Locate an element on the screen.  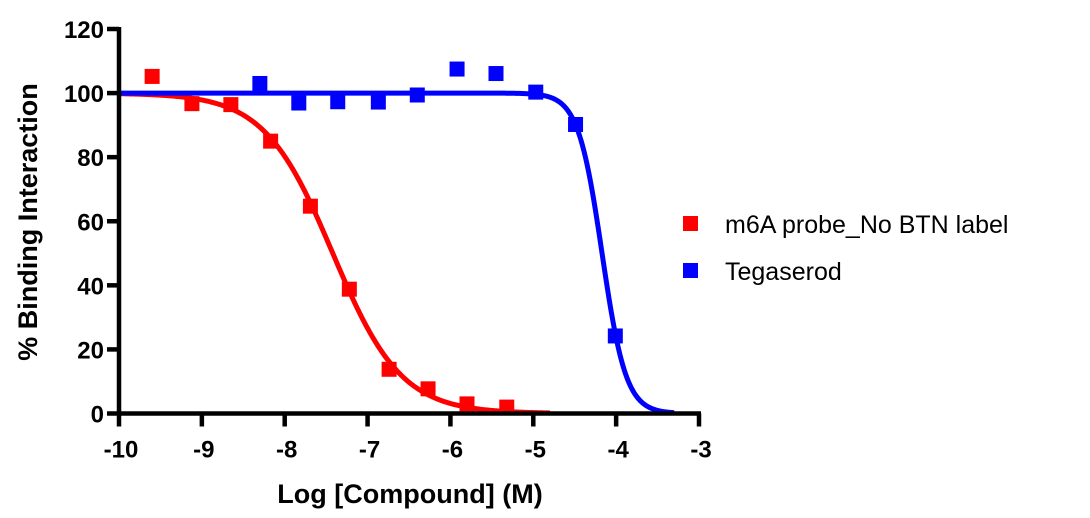
y-tick-label: 60 is located at coordinates (90, 222).